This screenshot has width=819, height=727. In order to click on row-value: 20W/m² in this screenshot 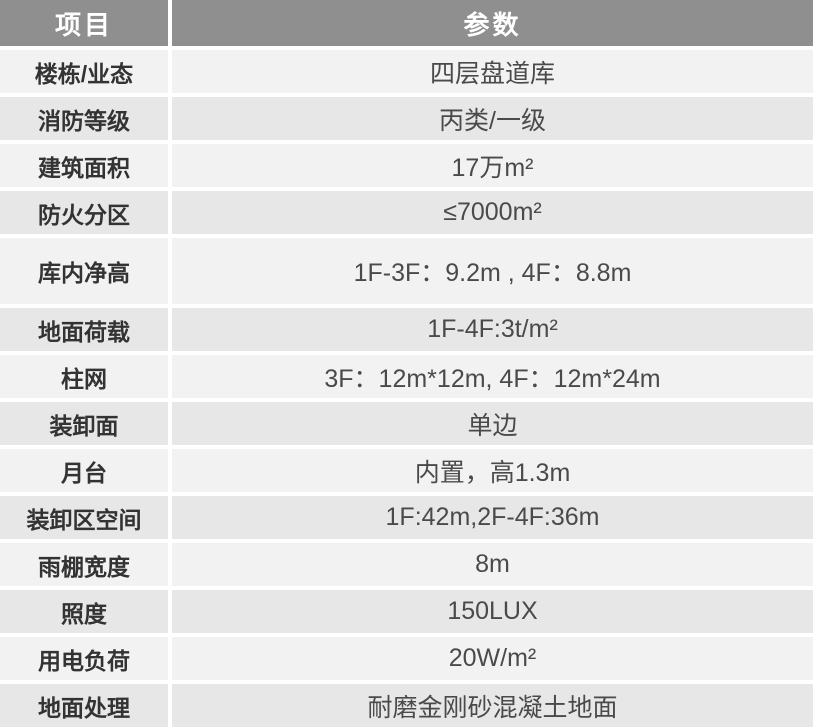, I will do `click(492, 658)`.